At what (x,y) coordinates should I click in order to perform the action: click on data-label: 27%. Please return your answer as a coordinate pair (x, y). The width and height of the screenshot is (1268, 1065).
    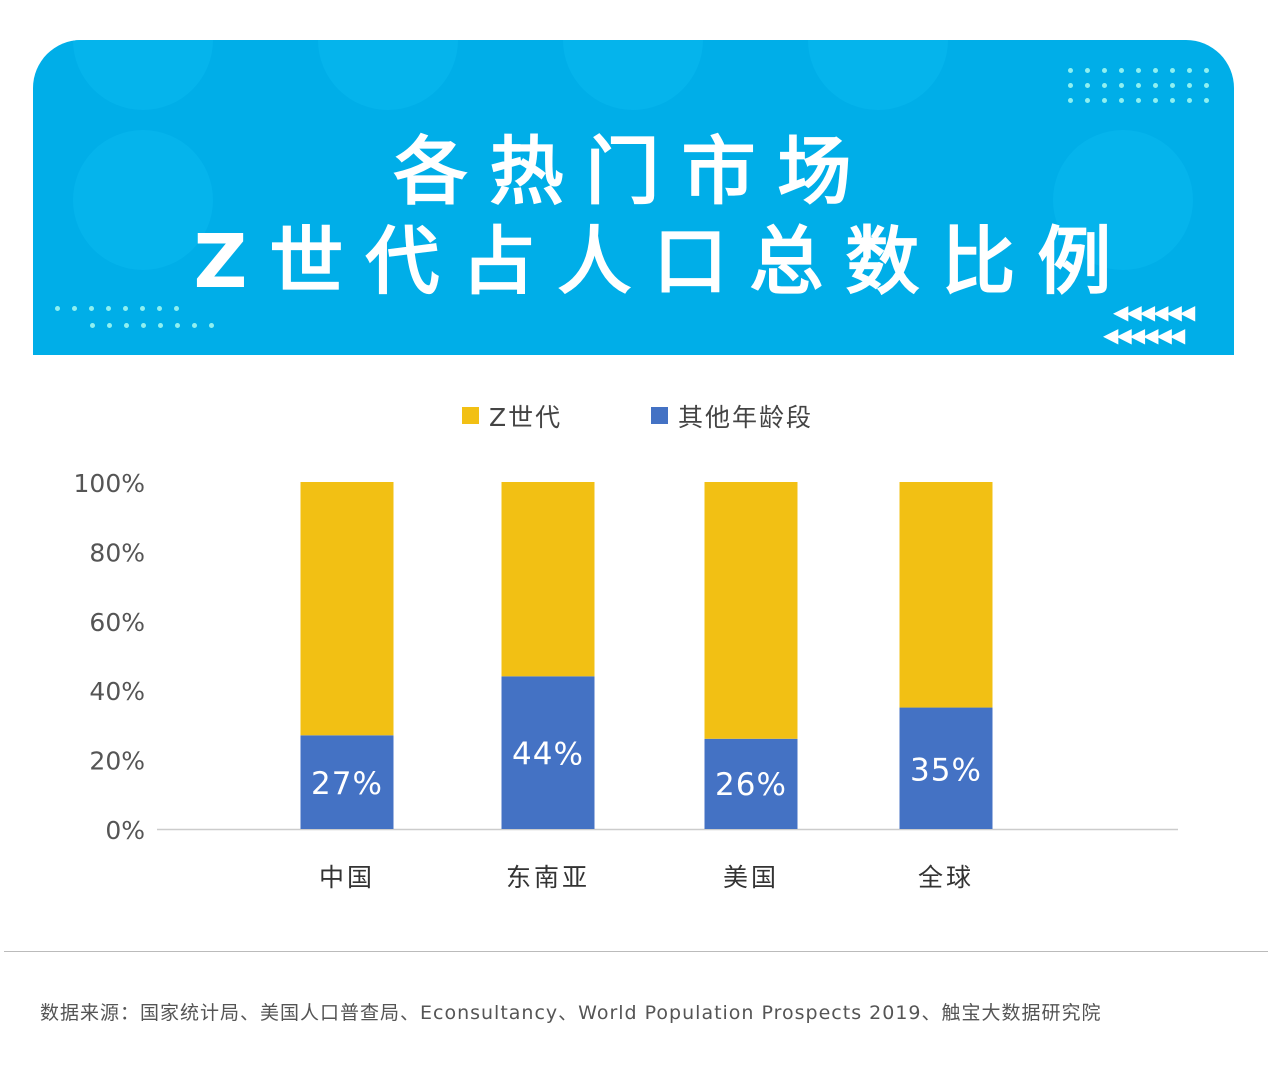
    Looking at the image, I should click on (347, 784).